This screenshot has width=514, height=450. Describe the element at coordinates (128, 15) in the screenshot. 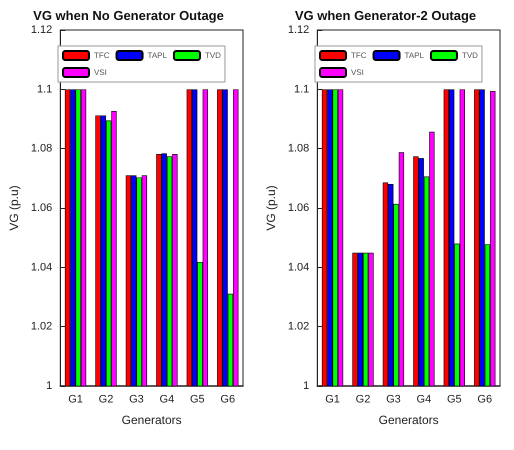

I see `chart-title: VG when No Generator Outage` at that location.